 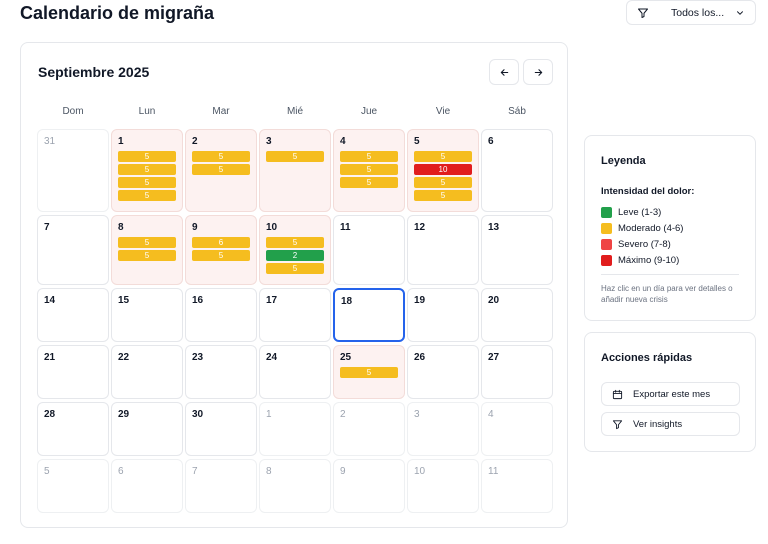 What do you see at coordinates (443, 429) in the screenshot?
I see `day-cell: 3` at bounding box center [443, 429].